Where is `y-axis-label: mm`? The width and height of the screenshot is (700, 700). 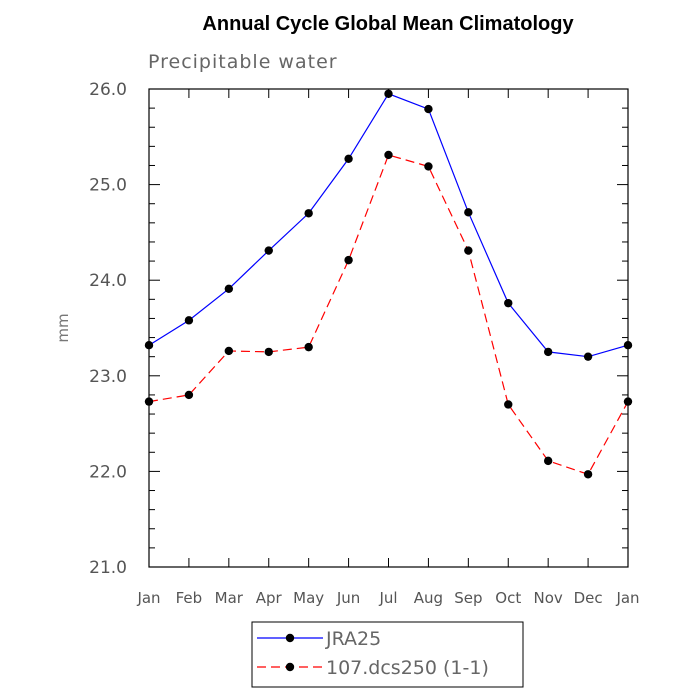 y-axis-label: mm is located at coordinates (63, 327).